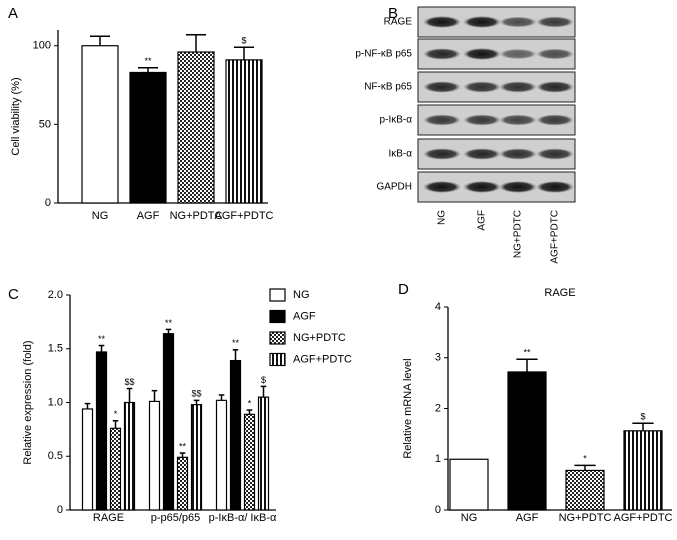  I want to click on y-axis-label: Relative mRNA level, so click(408, 408).